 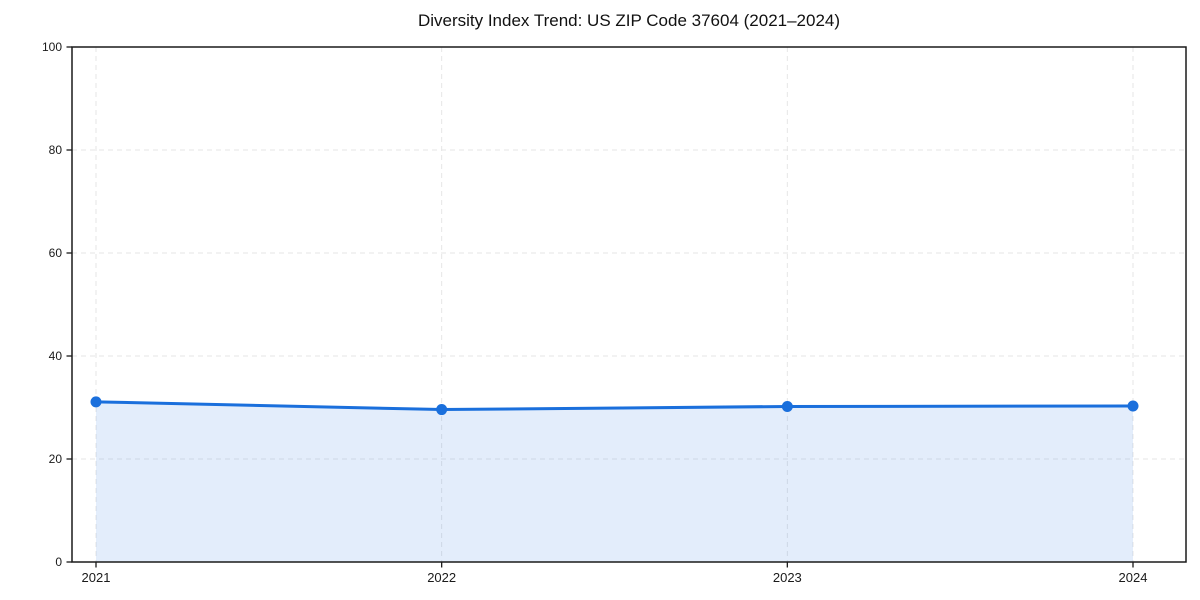 What do you see at coordinates (1133, 577) in the screenshot?
I see `x-tick-label: 2024` at bounding box center [1133, 577].